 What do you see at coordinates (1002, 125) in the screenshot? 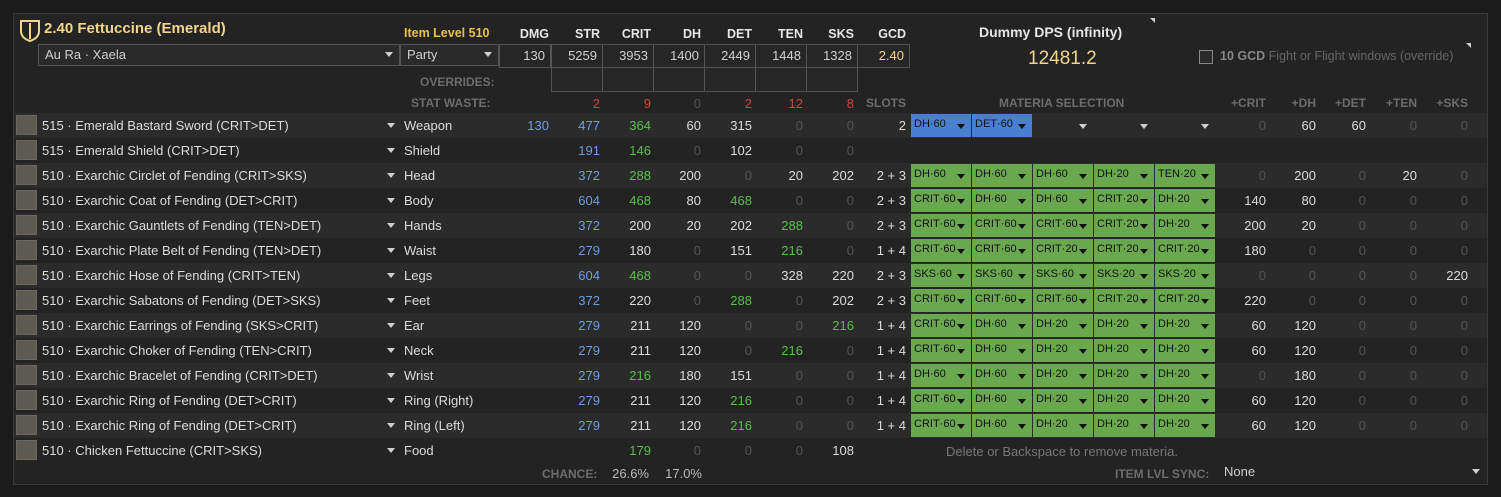
I see `materia-select: DET·60` at bounding box center [1002, 125].